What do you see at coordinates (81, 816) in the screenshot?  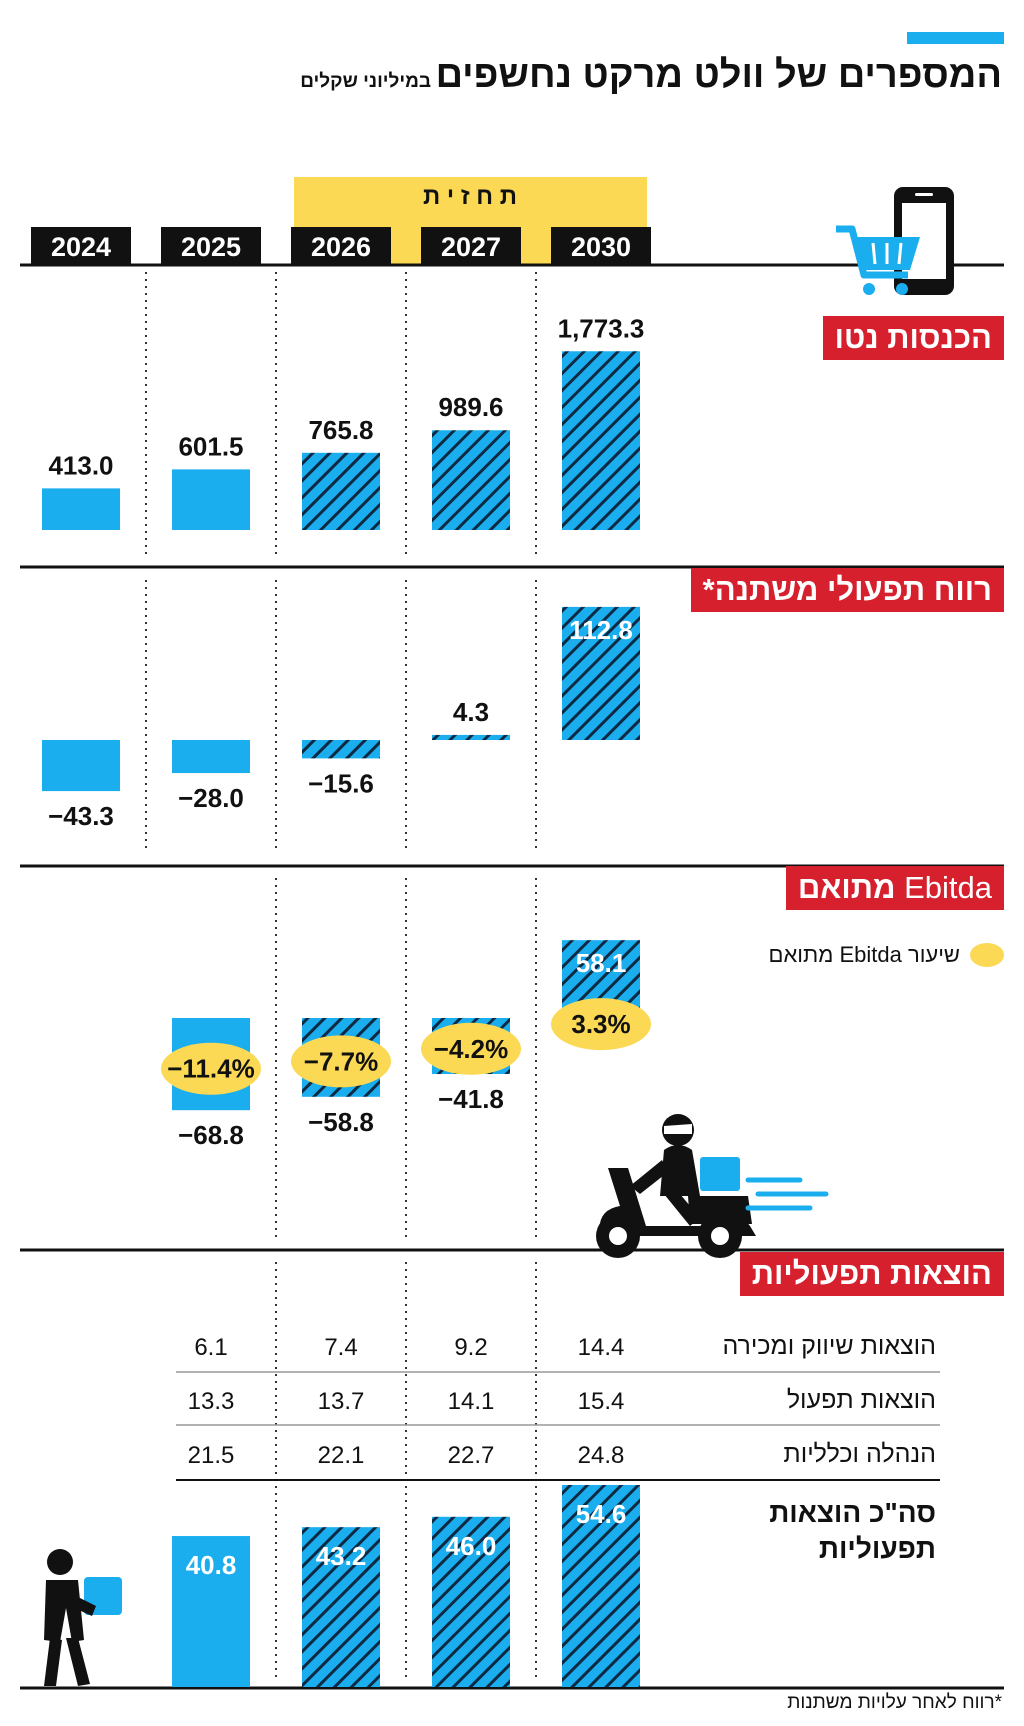 I see `data-label: −43.3` at bounding box center [81, 816].